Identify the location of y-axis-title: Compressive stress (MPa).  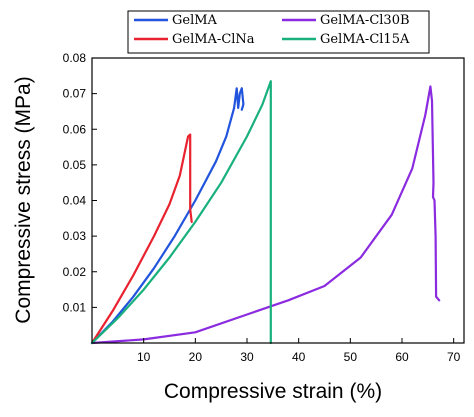
(23, 199).